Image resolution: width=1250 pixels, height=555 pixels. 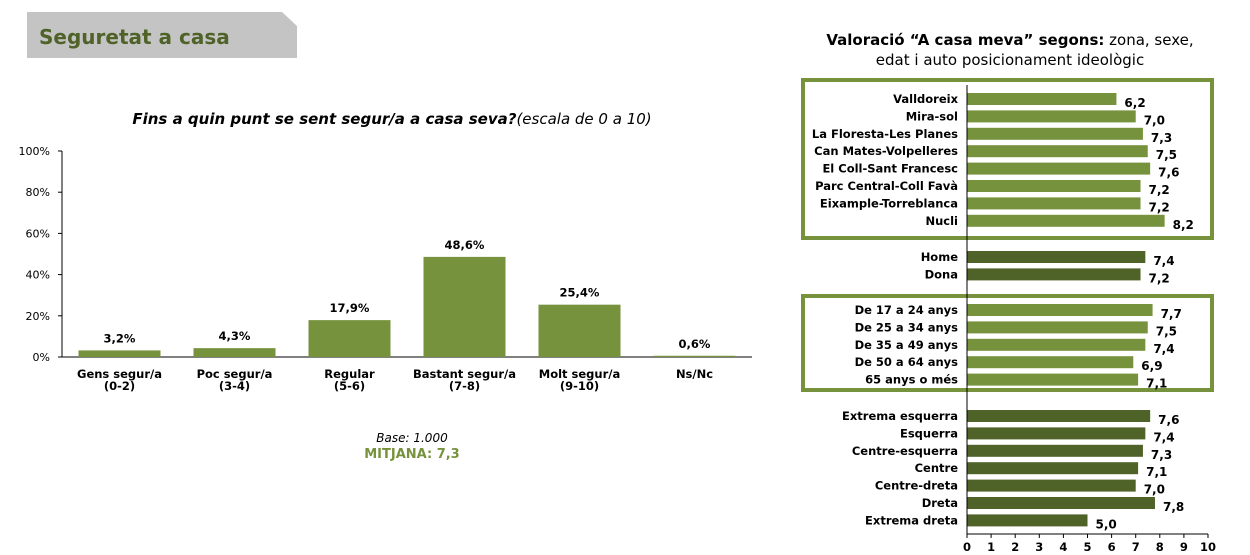 What do you see at coordinates (694, 374) in the screenshot?
I see `category-label: Ns/Nc` at bounding box center [694, 374].